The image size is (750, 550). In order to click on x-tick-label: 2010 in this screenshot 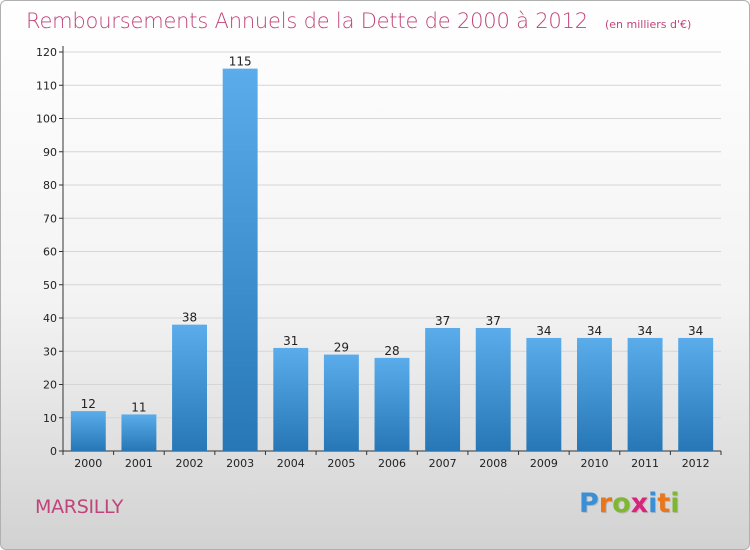, I will do `click(594, 463)`.